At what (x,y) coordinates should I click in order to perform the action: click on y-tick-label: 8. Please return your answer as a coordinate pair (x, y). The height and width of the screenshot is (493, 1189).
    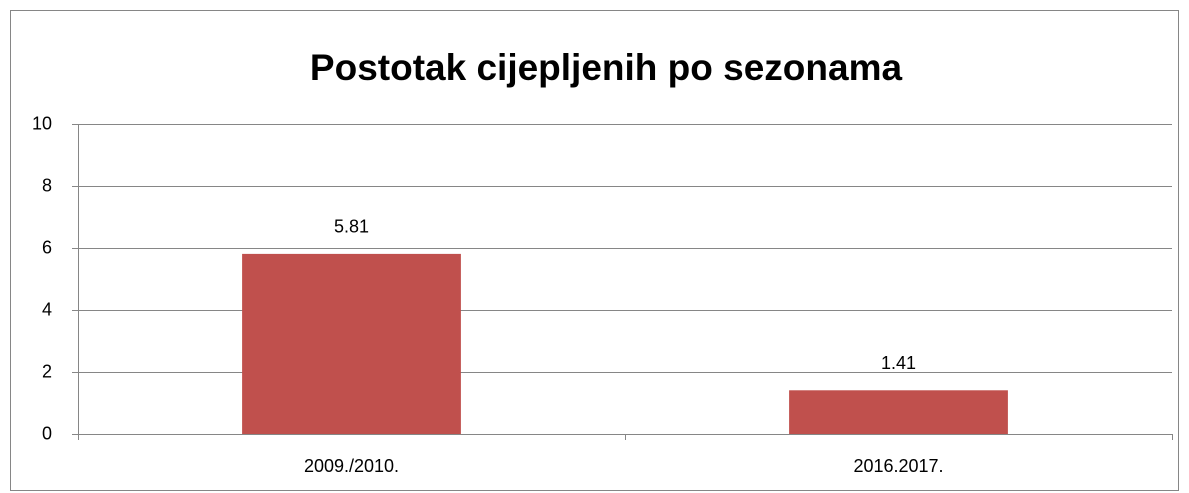
    Looking at the image, I should click on (47, 185).